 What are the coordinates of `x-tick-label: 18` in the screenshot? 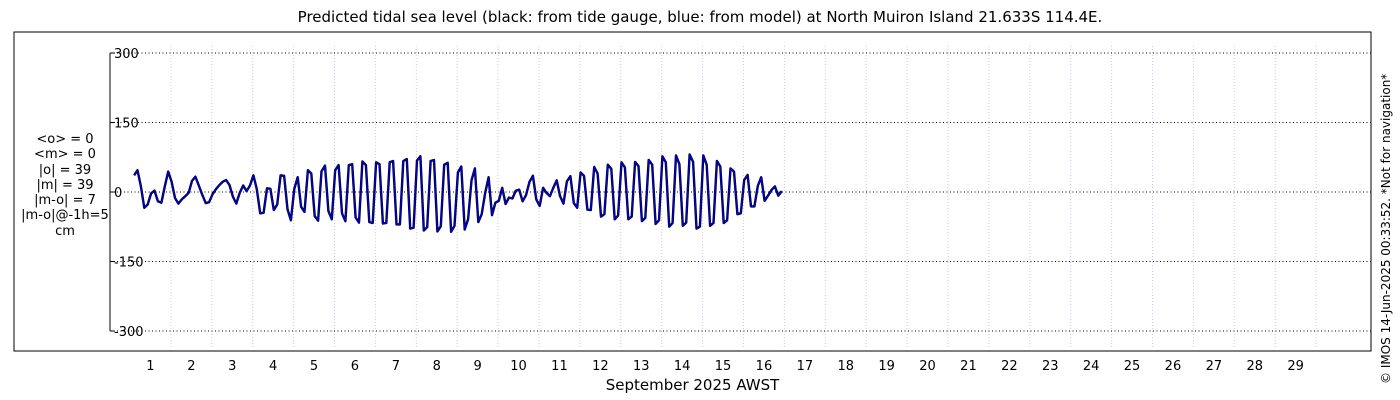 It's located at (845, 366).